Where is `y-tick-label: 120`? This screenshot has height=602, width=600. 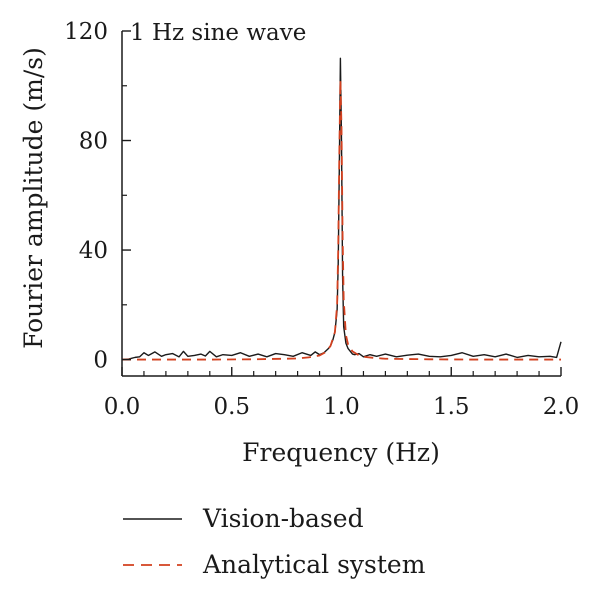 y-tick-label: 120 is located at coordinates (86, 32).